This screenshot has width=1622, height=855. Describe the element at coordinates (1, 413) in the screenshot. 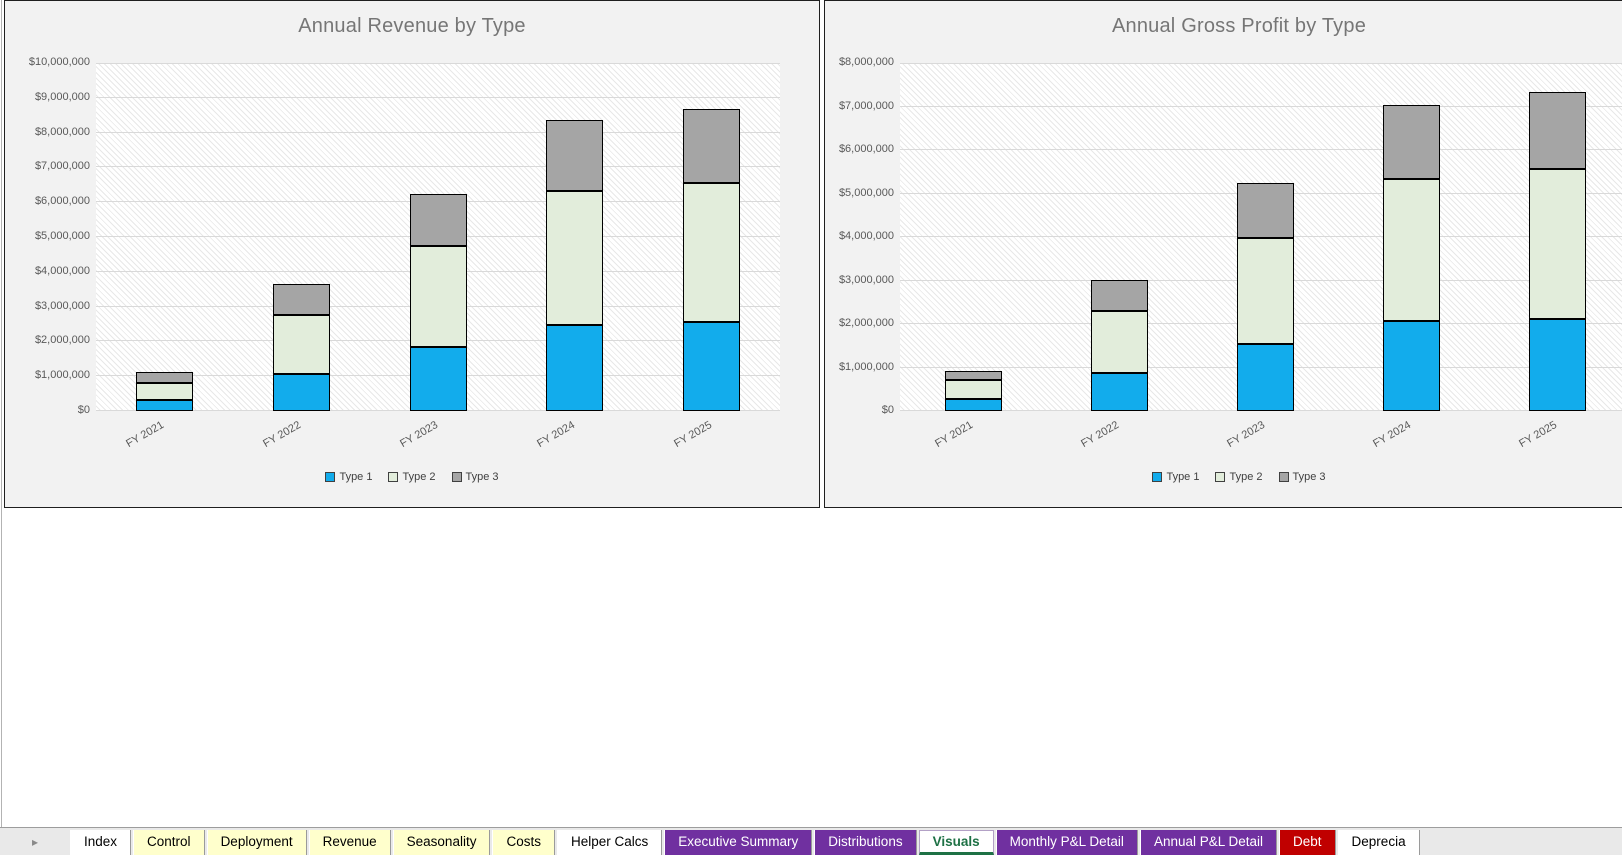

I see `sheet-left-border` at that location.